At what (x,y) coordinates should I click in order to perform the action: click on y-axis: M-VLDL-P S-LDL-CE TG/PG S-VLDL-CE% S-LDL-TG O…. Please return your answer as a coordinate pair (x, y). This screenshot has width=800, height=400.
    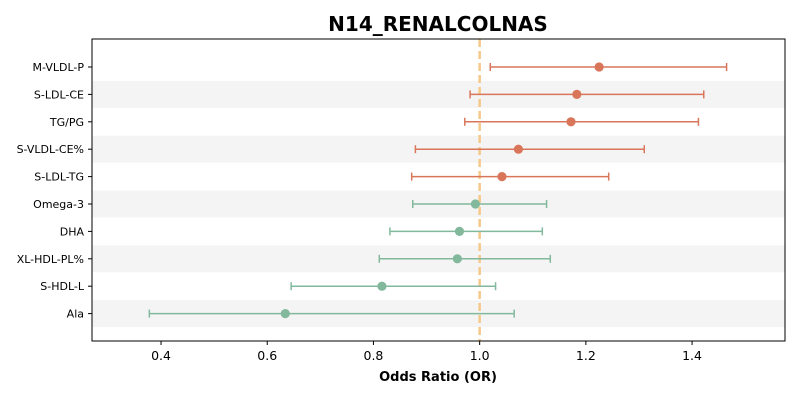
    Looking at the image, I should click on (54, 191).